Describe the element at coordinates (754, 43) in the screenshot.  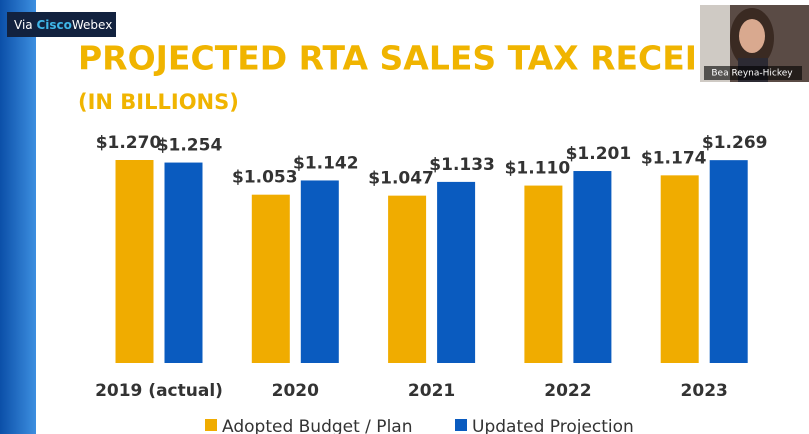
I see `video-thumbnail: Bea Reyna-Hickey` at that location.